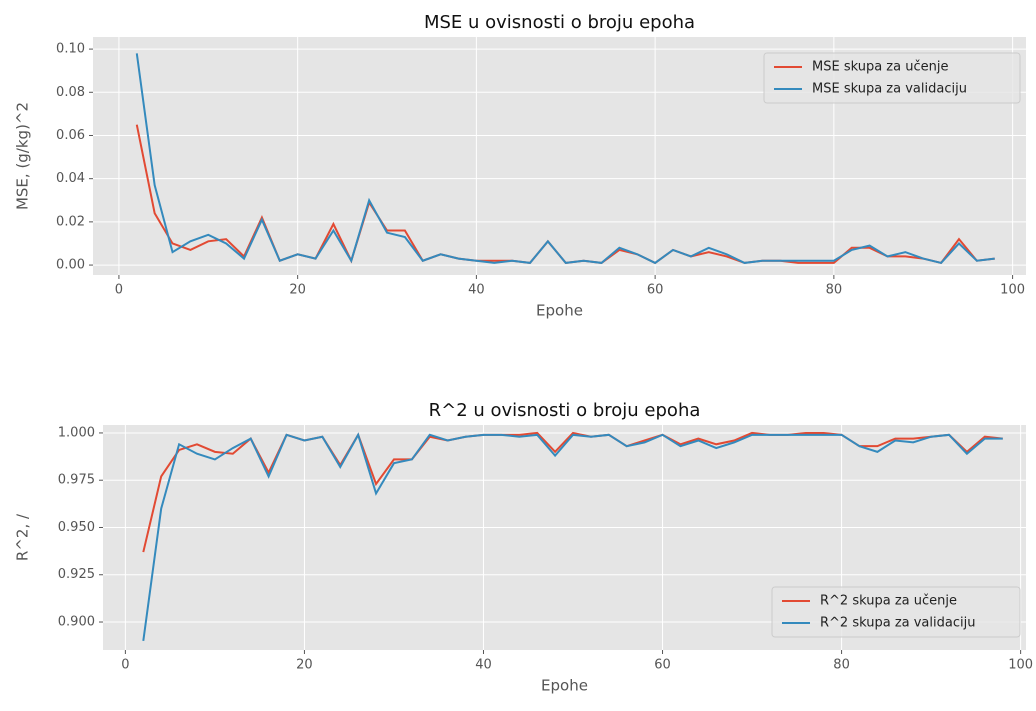  Describe the element at coordinates (889, 89) in the screenshot. I see `legend-label: MSE skupa za validaciju` at that location.